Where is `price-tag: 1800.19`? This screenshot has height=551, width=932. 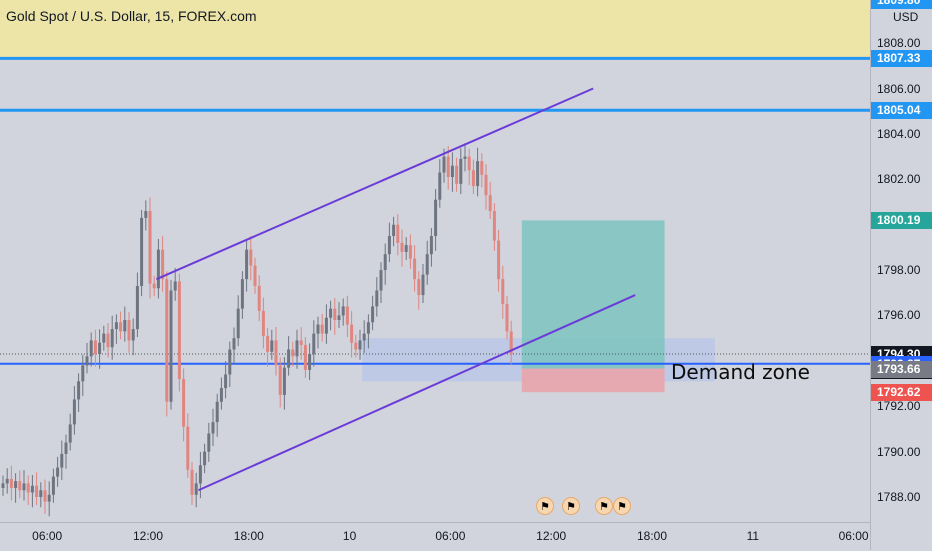 price-tag: 1800.19 is located at coordinates (901, 221).